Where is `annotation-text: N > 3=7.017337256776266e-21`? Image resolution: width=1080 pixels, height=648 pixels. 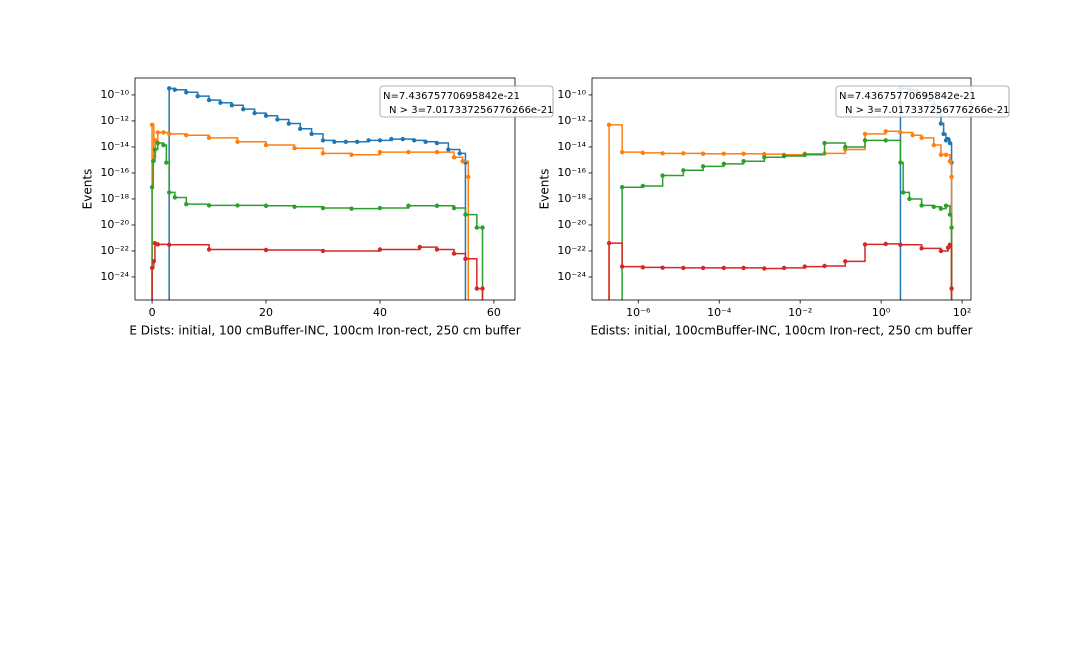 annotation-text: N > 3=7.017337256776266e-21 is located at coordinates (471, 110).